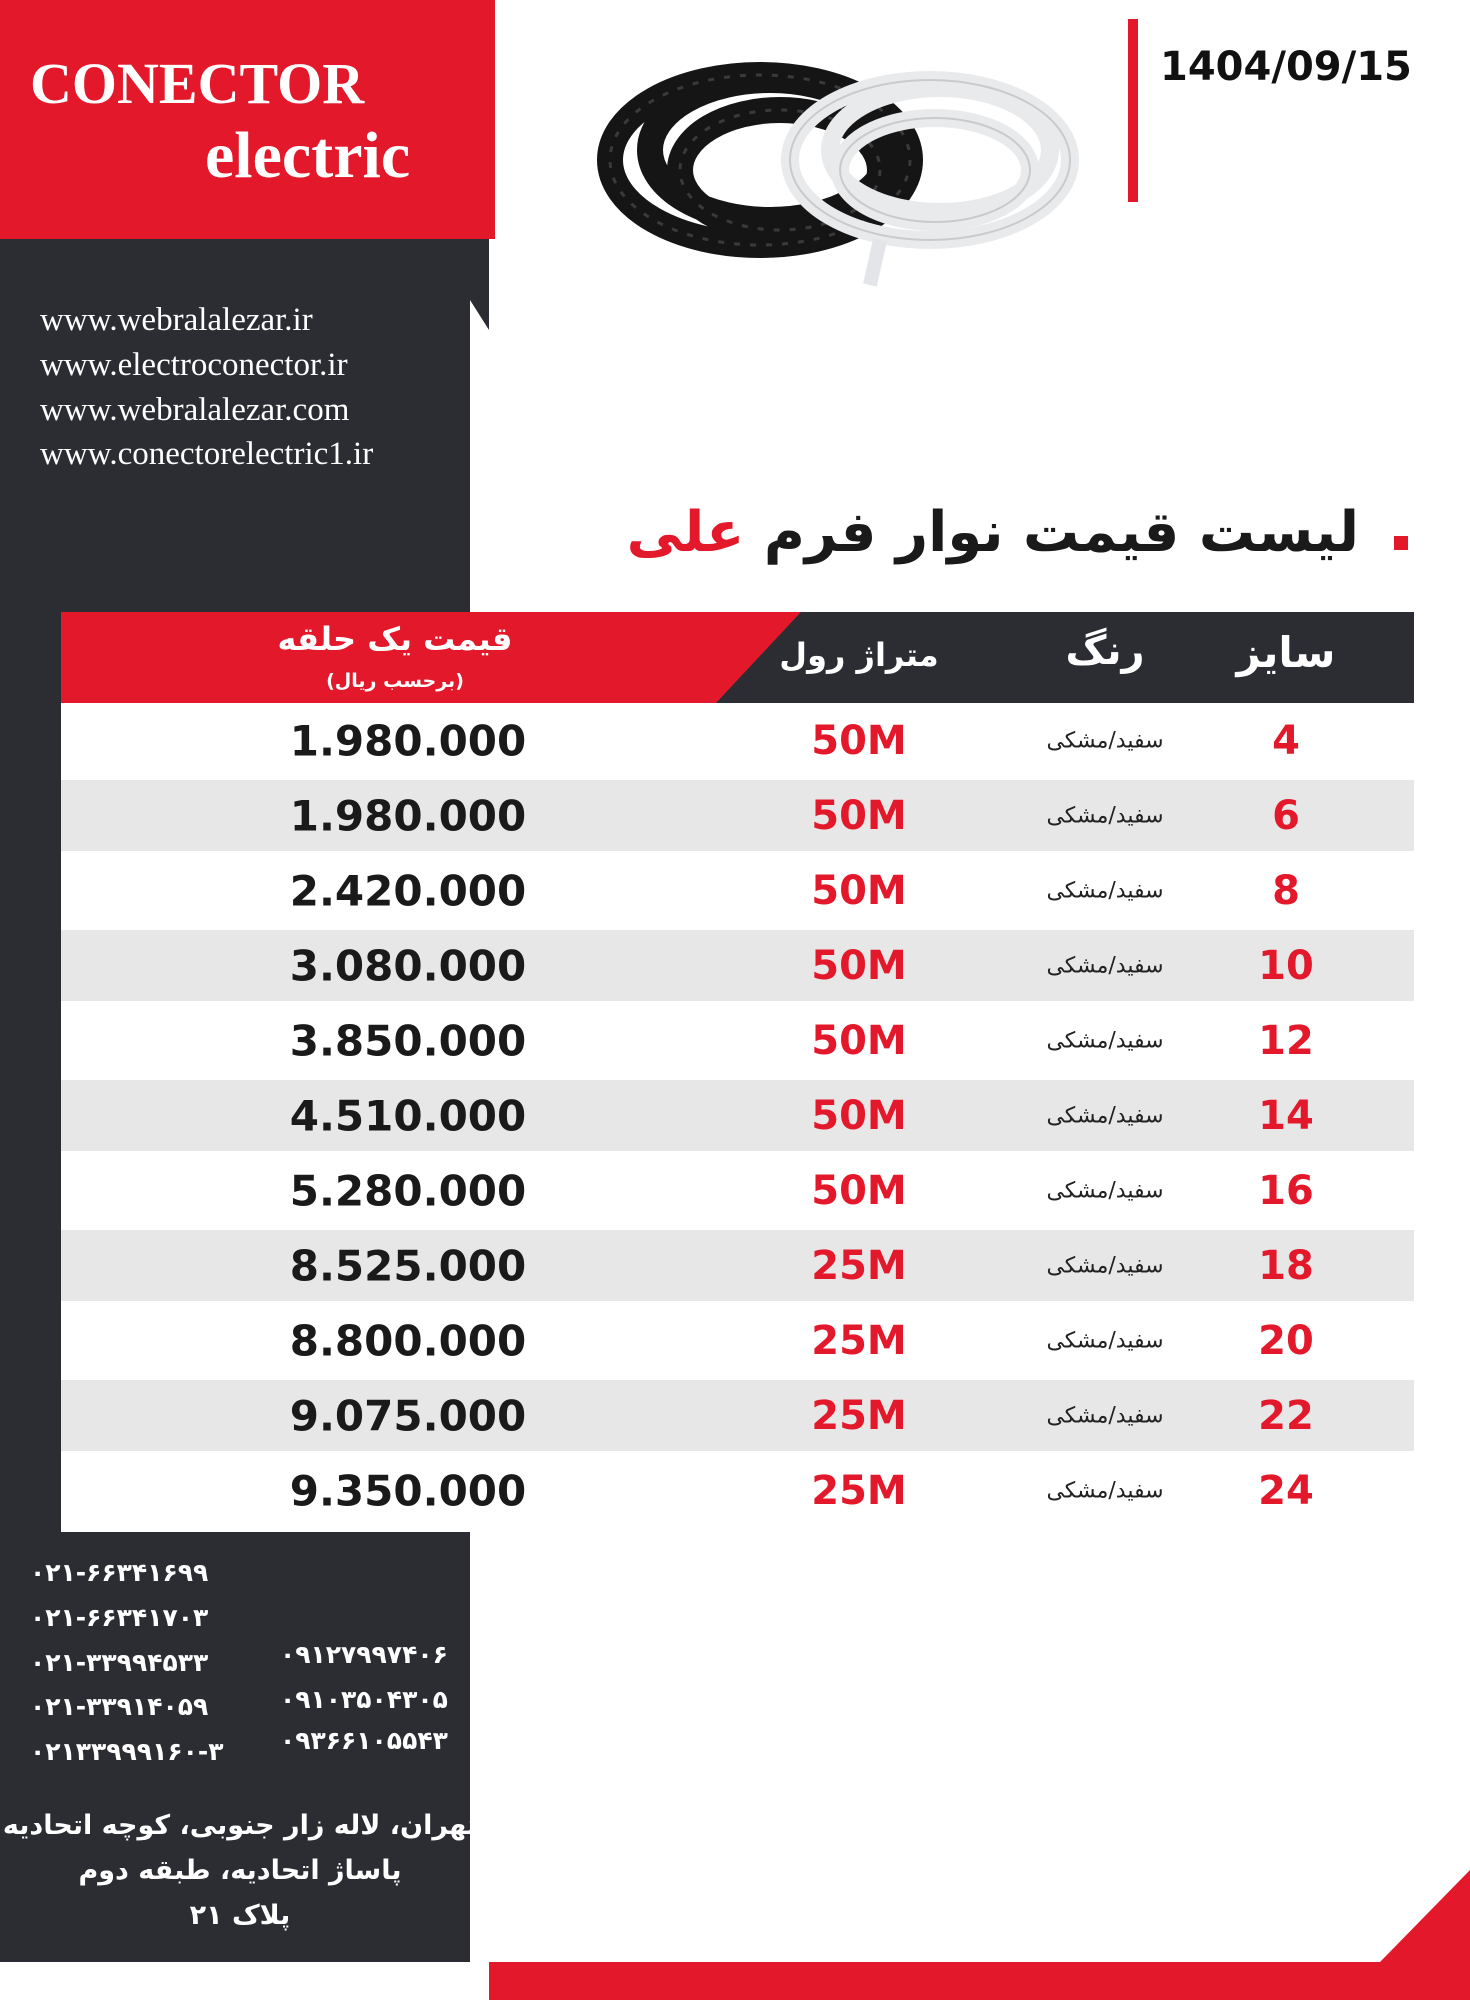 The height and width of the screenshot is (2000, 1470). Describe the element at coordinates (1286, 965) in the screenshot. I see `size-cell: 10` at that location.